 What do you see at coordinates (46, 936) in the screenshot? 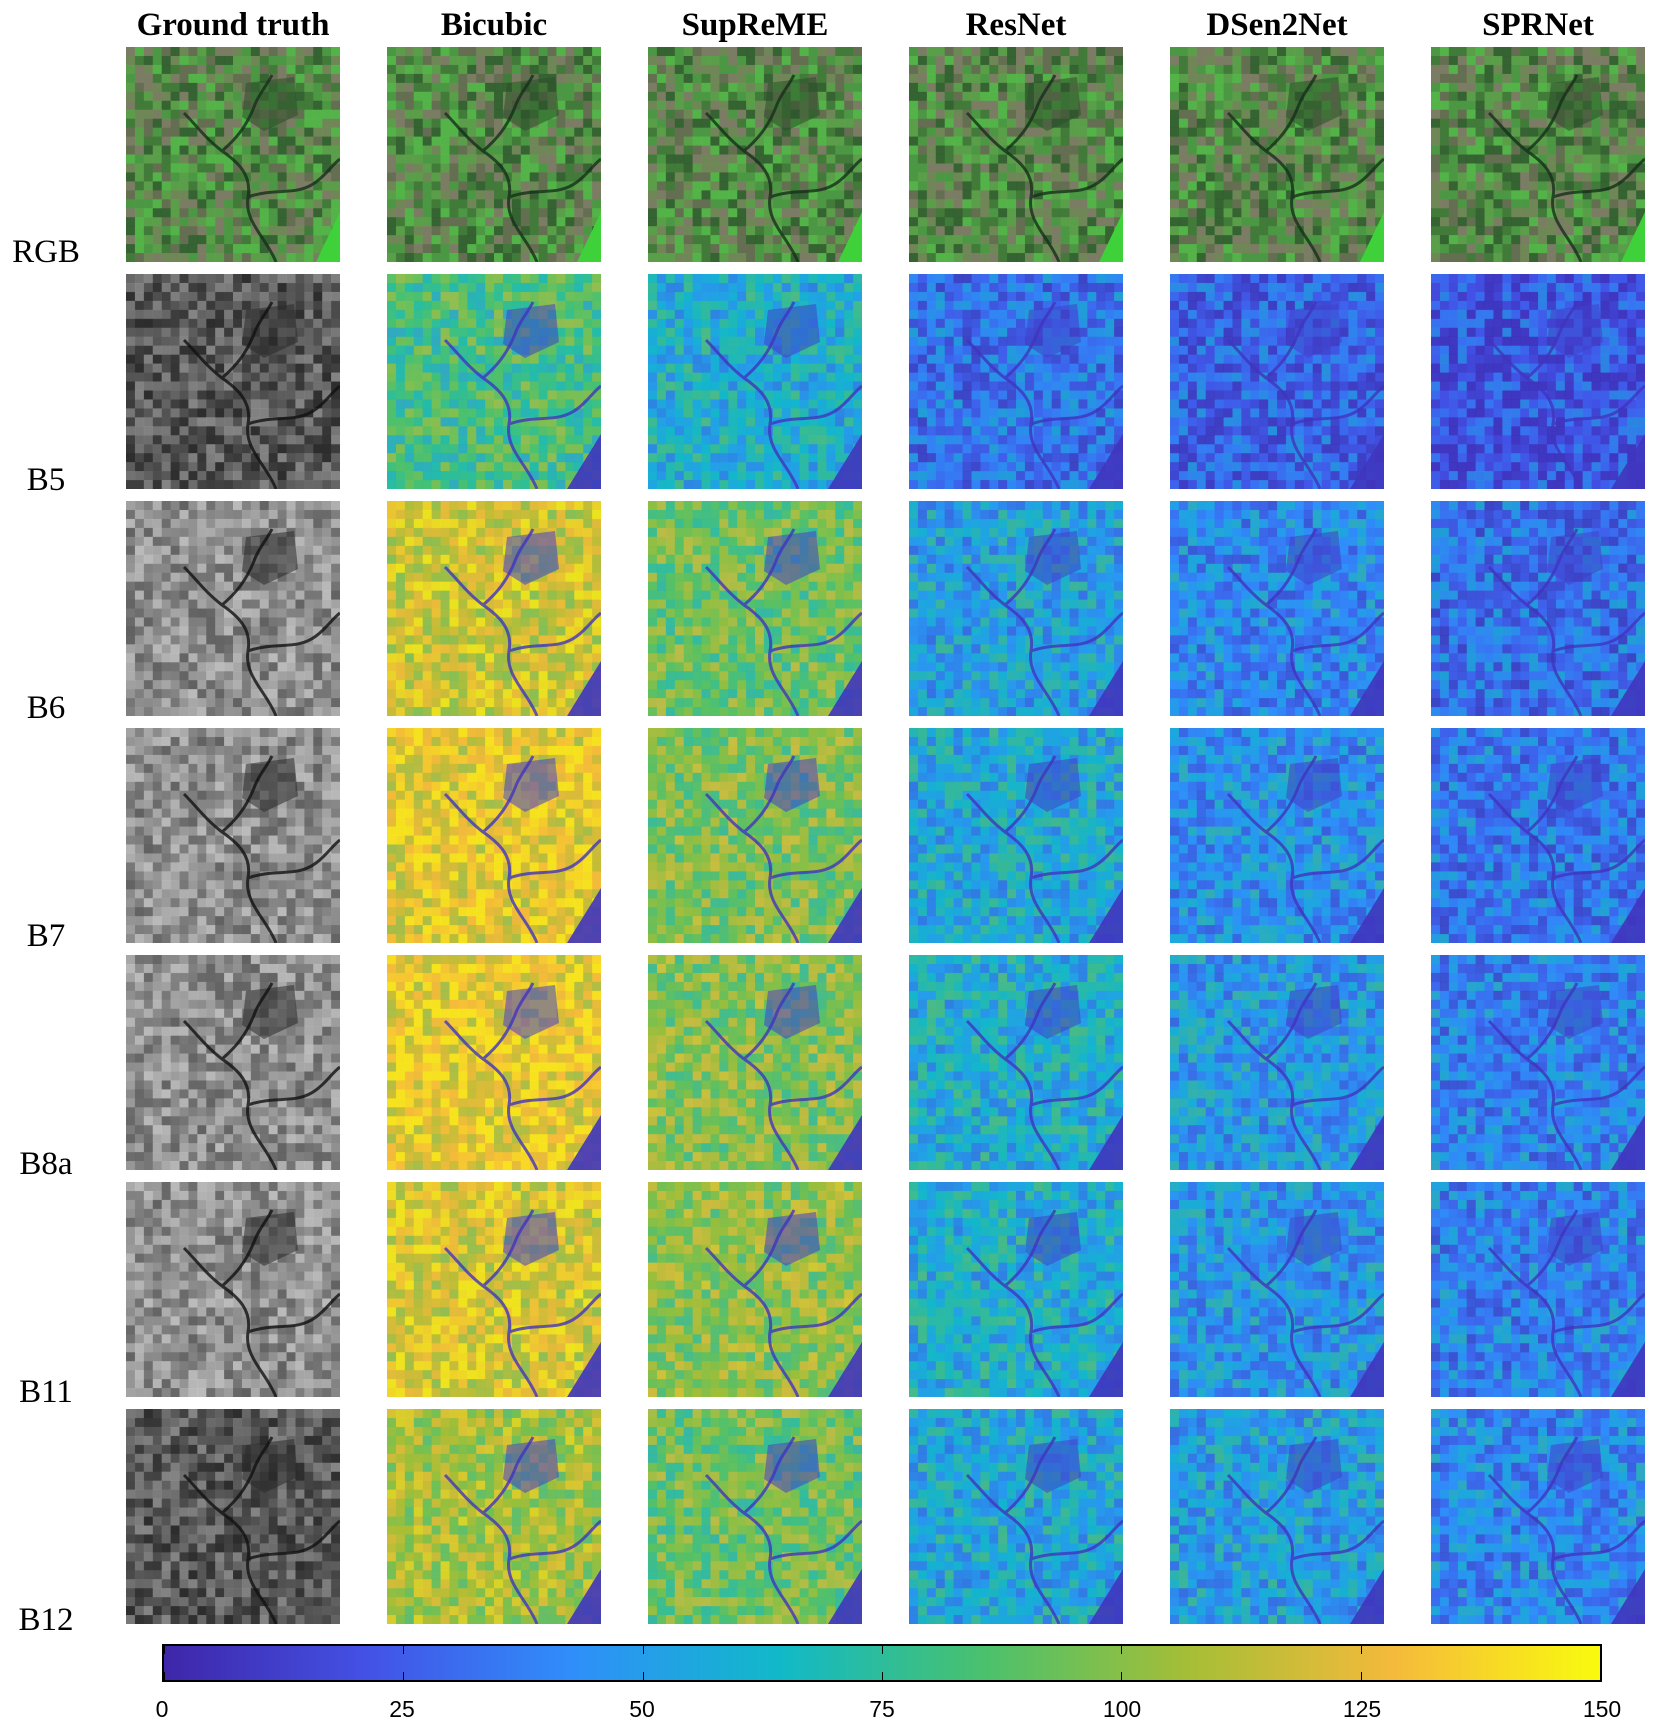
I see `row-label-b7: B7` at bounding box center [46, 936].